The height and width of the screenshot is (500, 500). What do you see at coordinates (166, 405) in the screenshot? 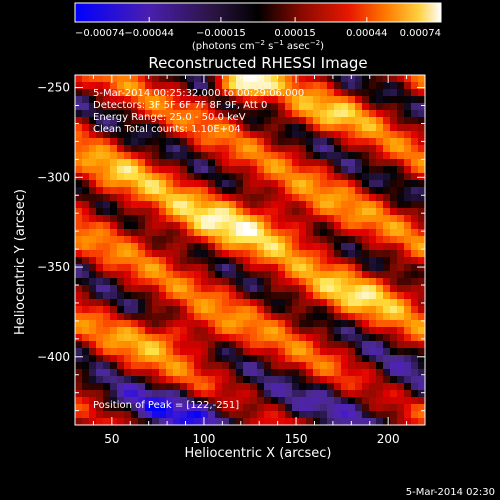
I see `annotation-peak-position: Position of Peak = [122,-251]` at bounding box center [166, 405].